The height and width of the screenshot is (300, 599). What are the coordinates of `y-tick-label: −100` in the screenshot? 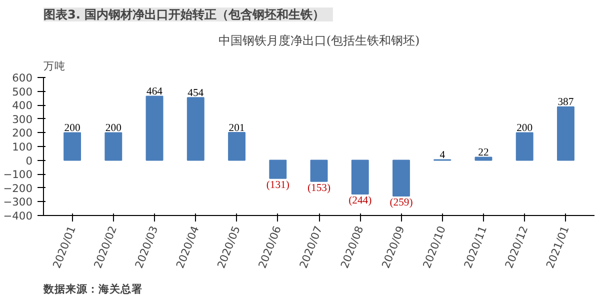 It's located at (18, 175).